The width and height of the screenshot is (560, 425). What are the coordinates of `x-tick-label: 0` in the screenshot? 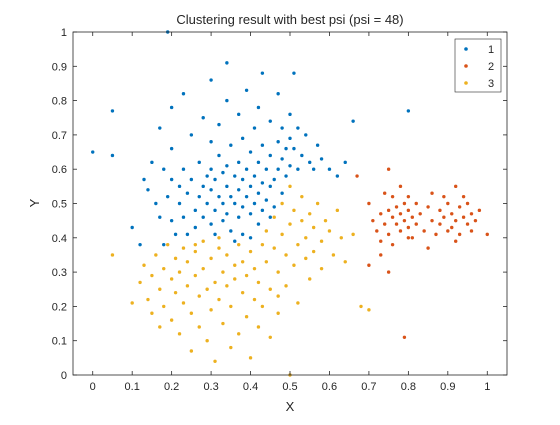 It's located at (93, 387).